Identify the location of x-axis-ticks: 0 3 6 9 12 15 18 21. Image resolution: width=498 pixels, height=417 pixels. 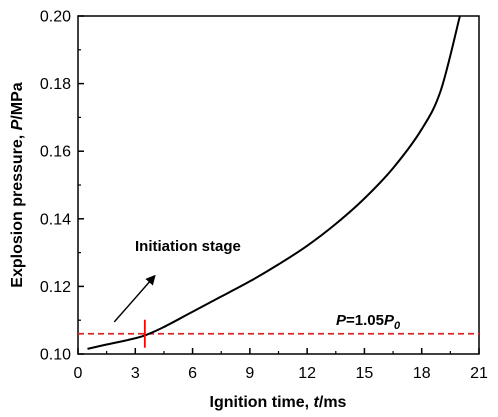
(281, 365).